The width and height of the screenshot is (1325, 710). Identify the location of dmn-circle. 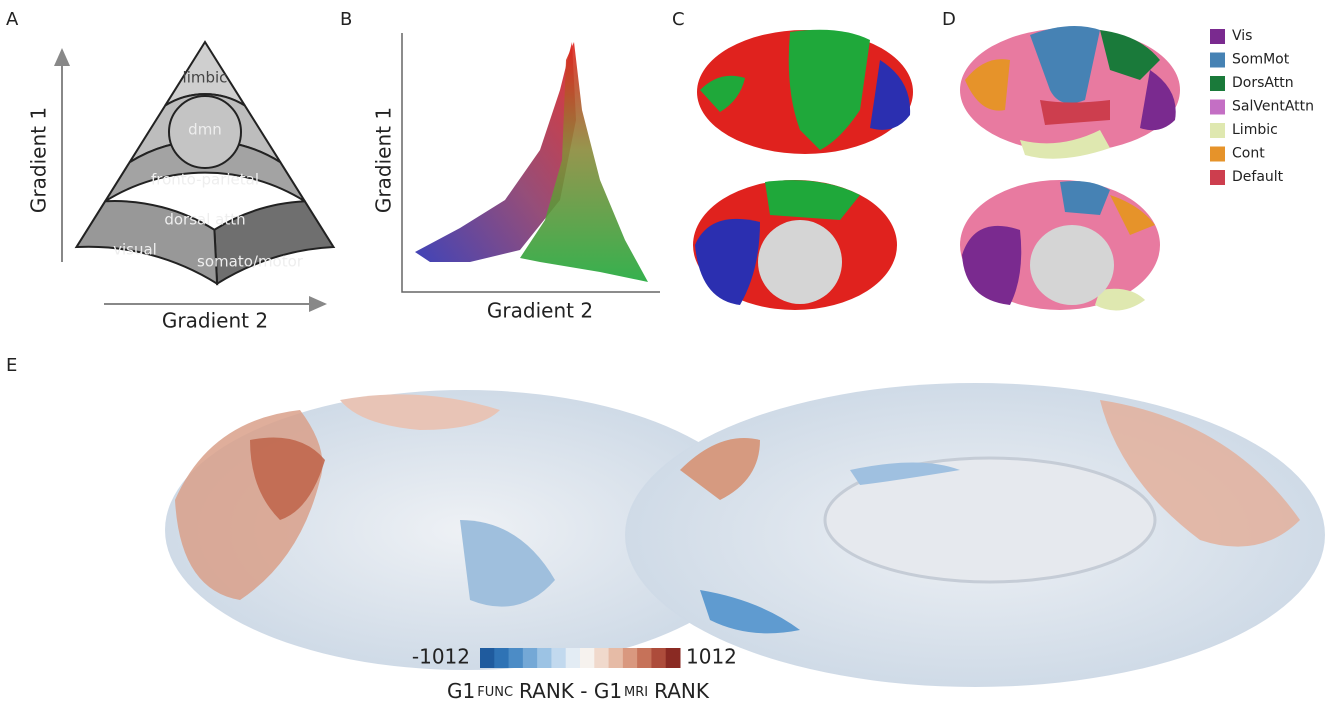
(205, 132).